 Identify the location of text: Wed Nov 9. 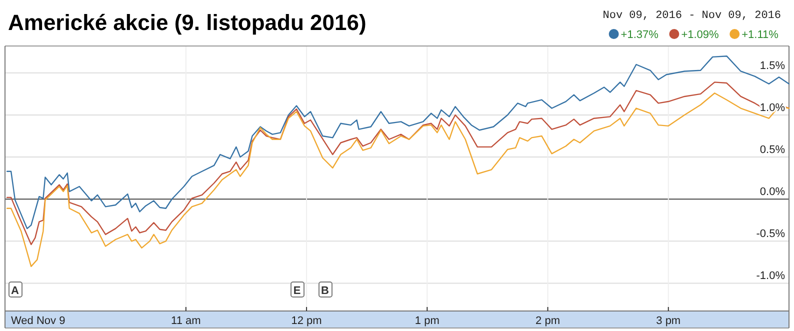
(38, 321).